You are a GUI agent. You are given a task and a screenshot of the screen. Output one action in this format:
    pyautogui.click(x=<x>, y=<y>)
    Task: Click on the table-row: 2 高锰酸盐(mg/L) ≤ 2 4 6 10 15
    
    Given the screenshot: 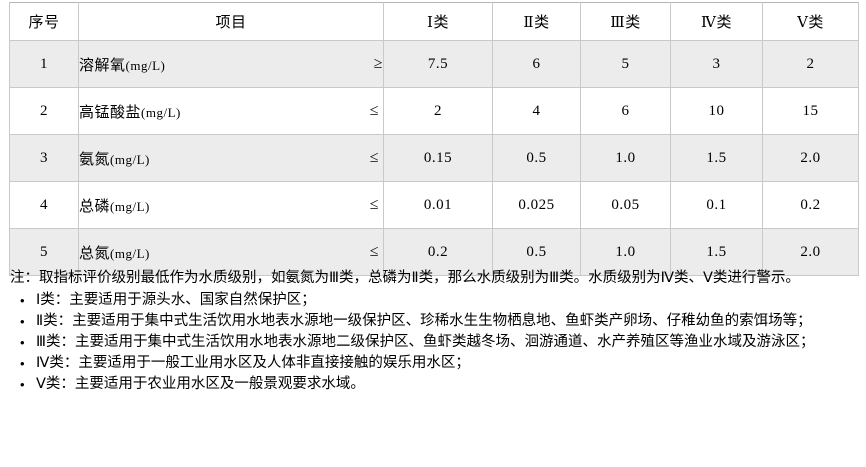 What is the action you would take?
    pyautogui.click(x=434, y=111)
    